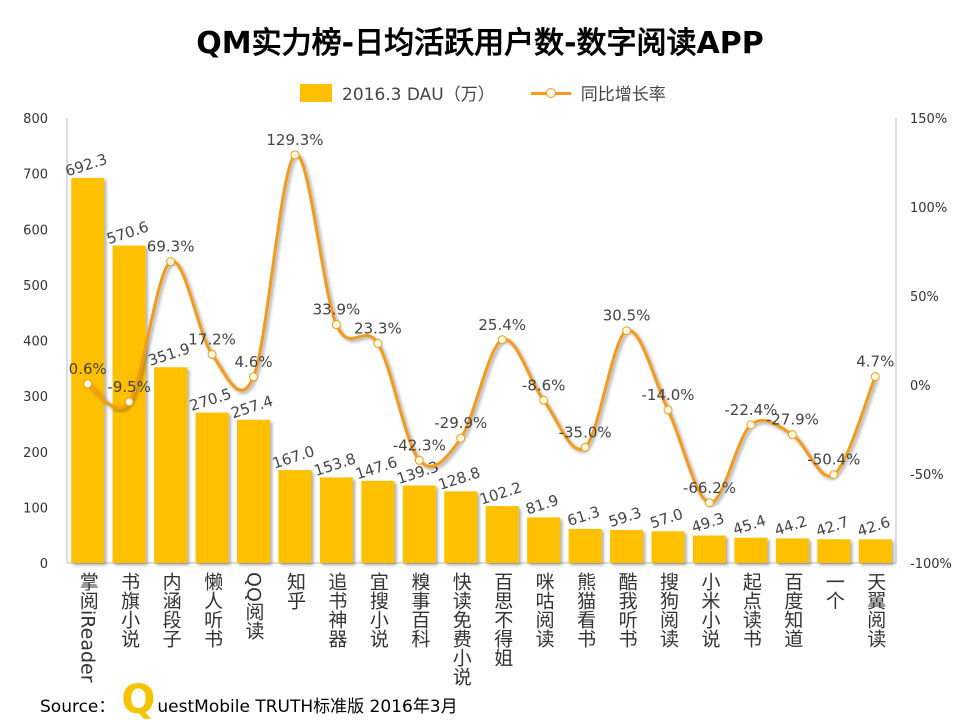 This screenshot has width=960, height=720. I want to click on y-tick-label: 600, so click(35, 230).